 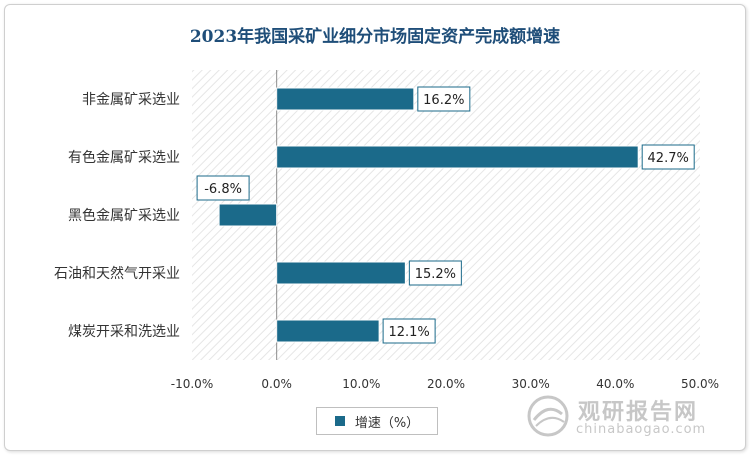 I want to click on watermark: 观研报告网 chinabaogao.com, so click(x=631, y=418).